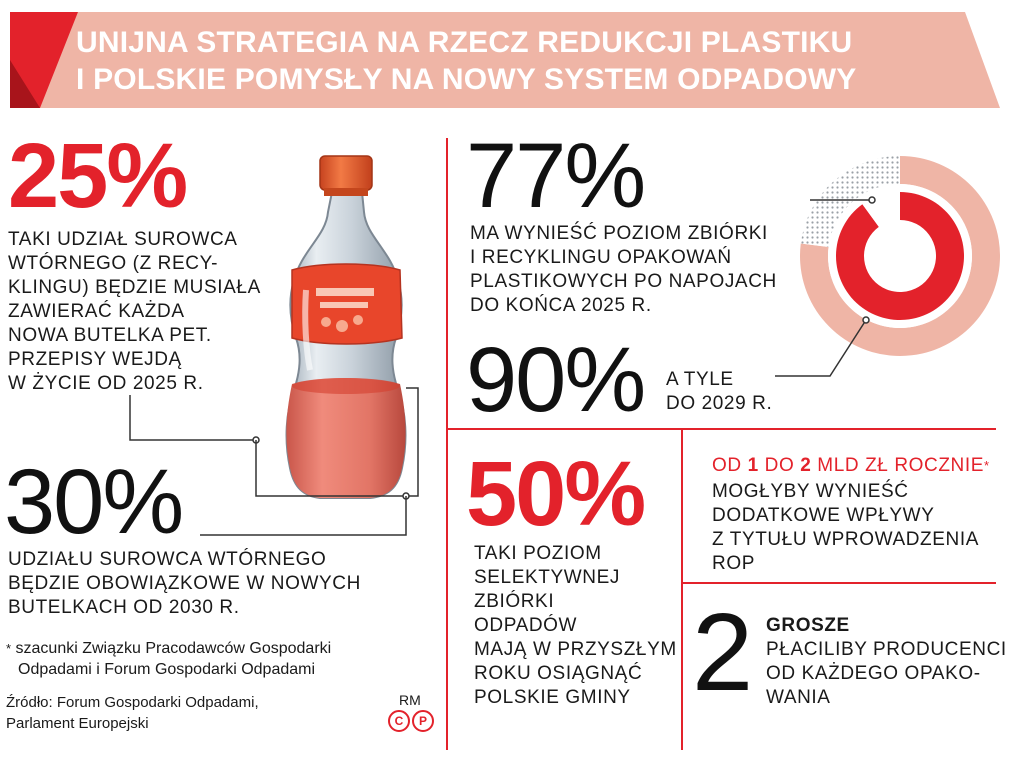 This screenshot has height=760, width=1033. Describe the element at coordinates (167, 669) in the screenshot. I see `footnote-line: Odpadami i Forum Gospodarki Odpadami` at that location.